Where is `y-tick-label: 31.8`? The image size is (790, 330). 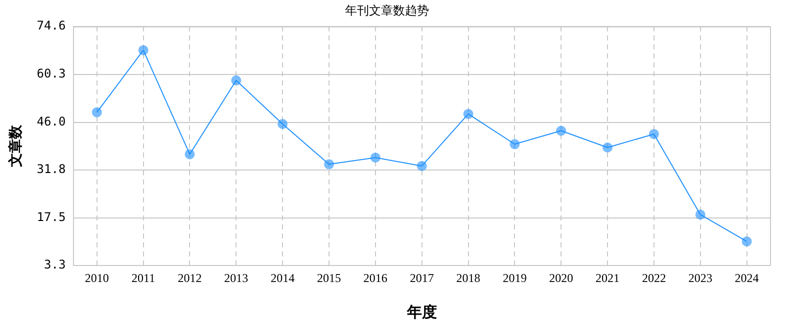
y-tick-label: 31.8 is located at coordinates (51, 169).